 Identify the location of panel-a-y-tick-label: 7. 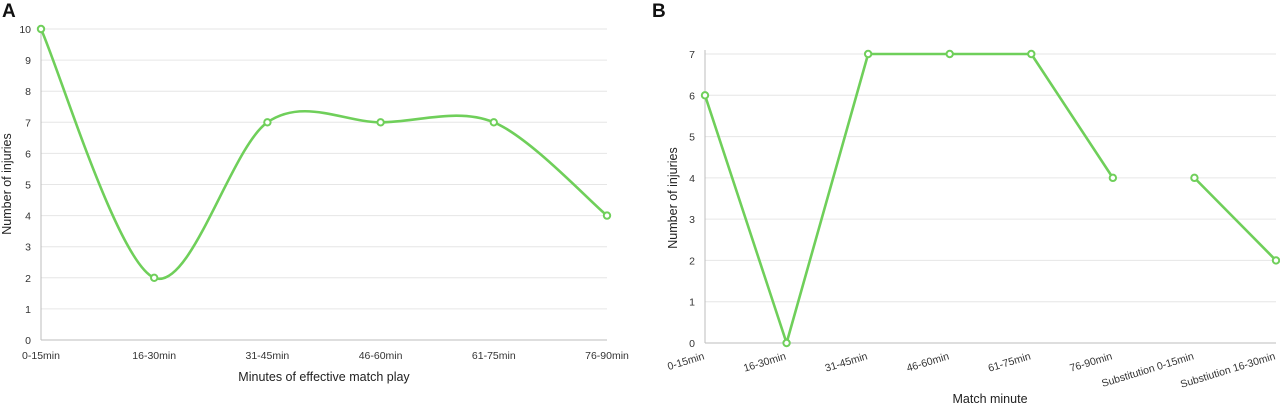
(28, 123).